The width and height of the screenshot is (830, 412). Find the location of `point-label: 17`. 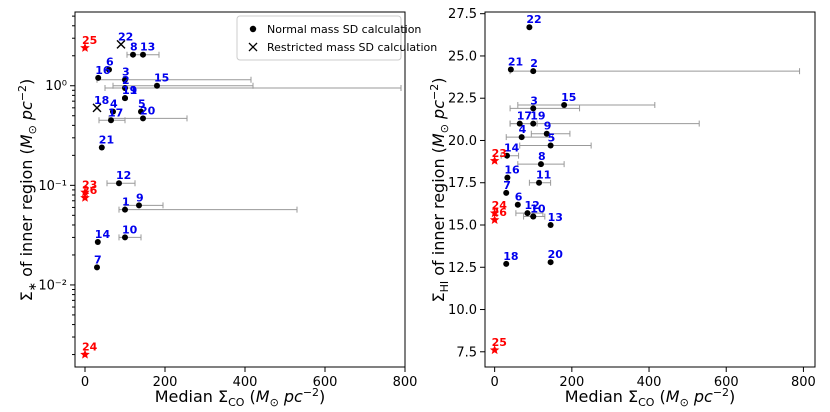

point-label: 17 is located at coordinates (524, 116).